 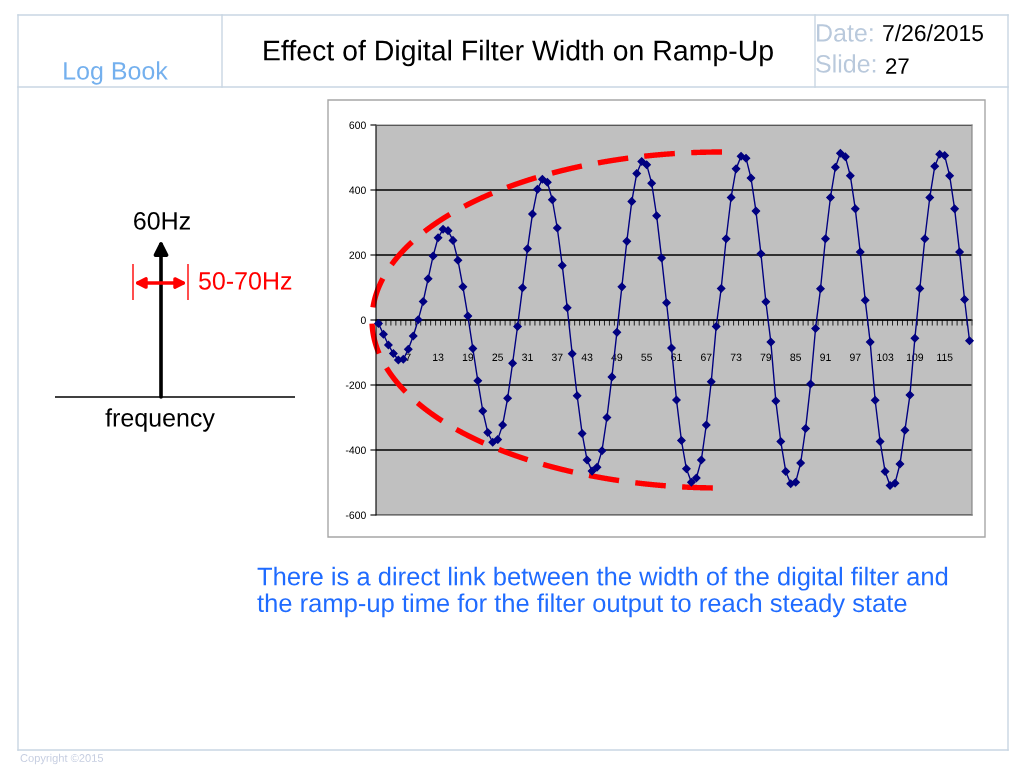 What do you see at coordinates (162, 221) in the screenshot?
I see `text: 60Hz` at bounding box center [162, 221].